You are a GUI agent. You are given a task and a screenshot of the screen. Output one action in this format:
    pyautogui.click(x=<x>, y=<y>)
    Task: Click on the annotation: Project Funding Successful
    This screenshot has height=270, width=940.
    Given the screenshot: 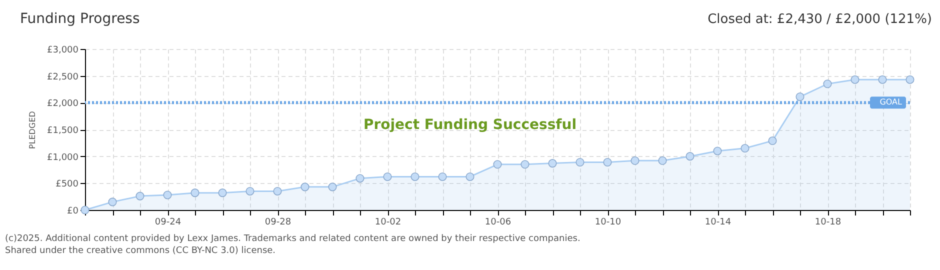 What is the action you would take?
    pyautogui.click(x=470, y=125)
    